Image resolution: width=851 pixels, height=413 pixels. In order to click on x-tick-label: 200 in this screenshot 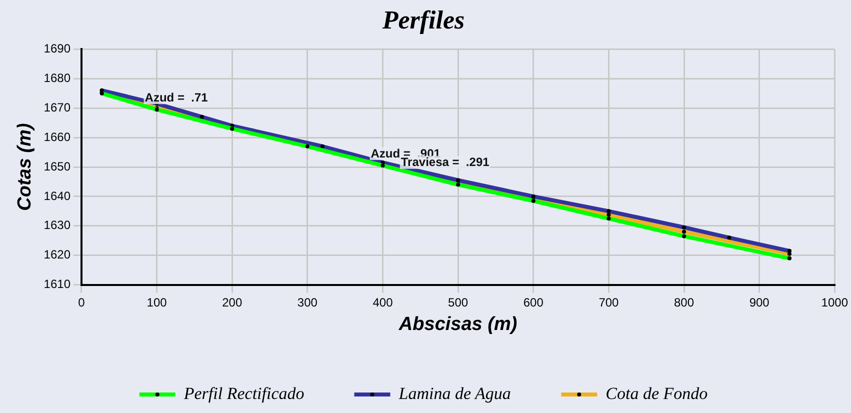, I will do `click(232, 302)`.